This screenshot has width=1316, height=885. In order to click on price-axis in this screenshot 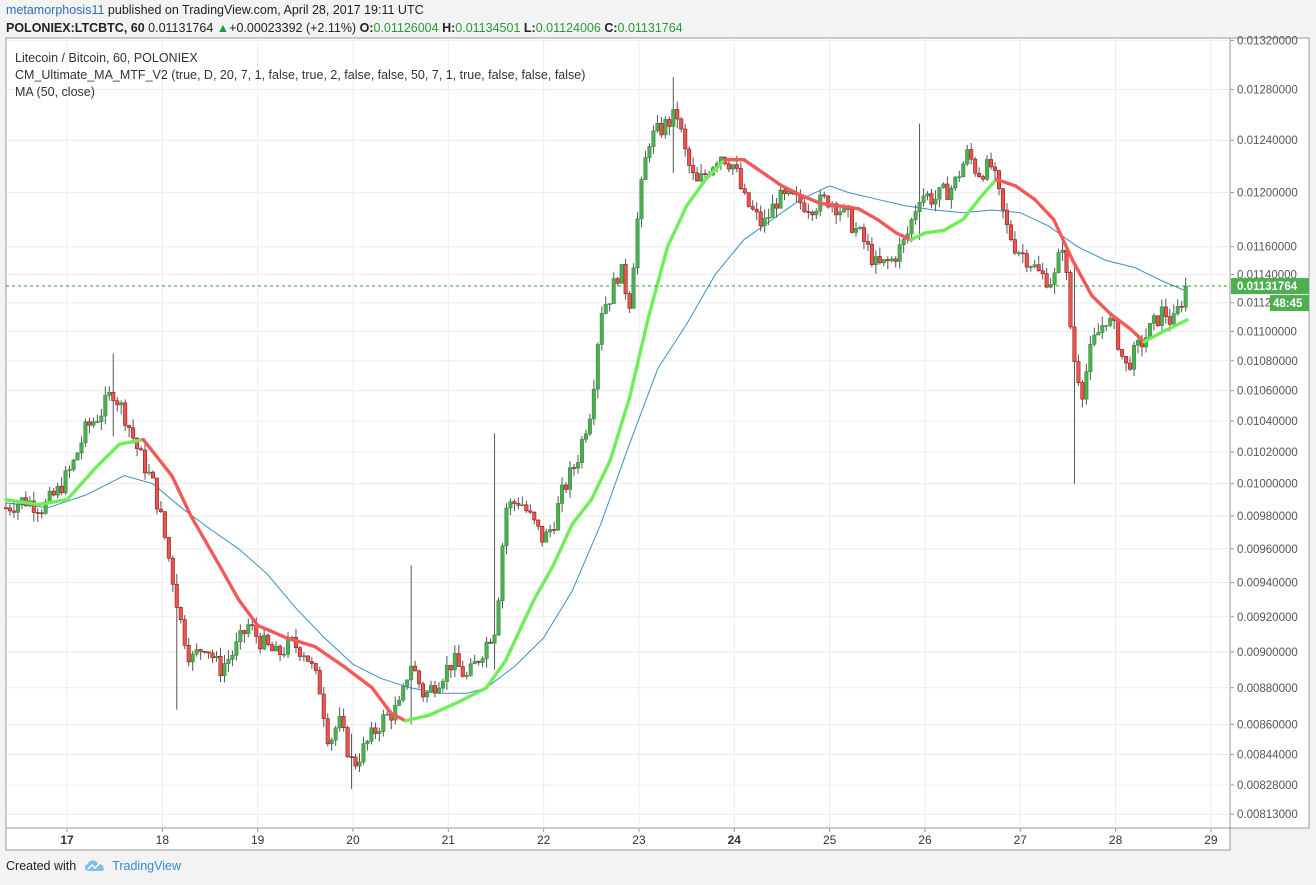, I will do `click(1269, 433)`.